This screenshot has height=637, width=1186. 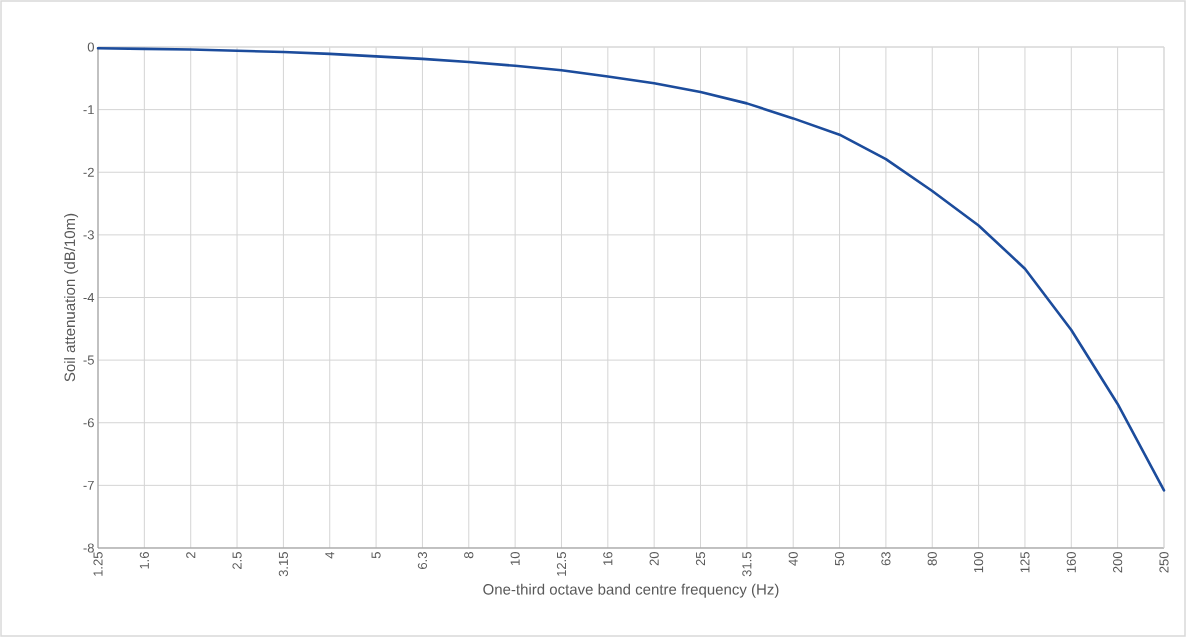 What do you see at coordinates (1025, 562) in the screenshot?
I see `x-tick-label: 125` at bounding box center [1025, 562].